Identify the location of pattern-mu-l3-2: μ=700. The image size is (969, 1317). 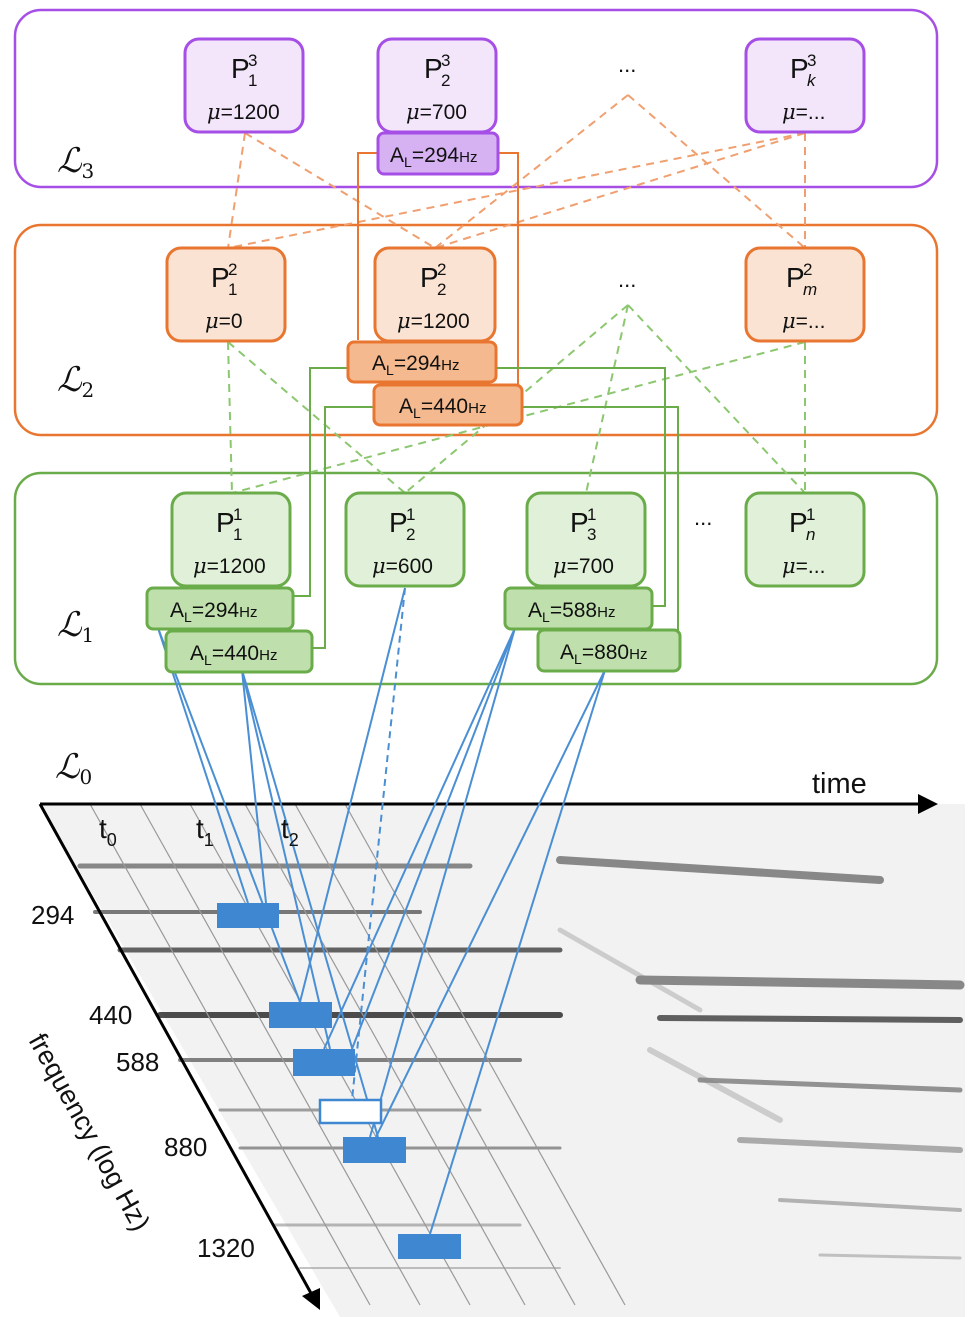
(436, 112).